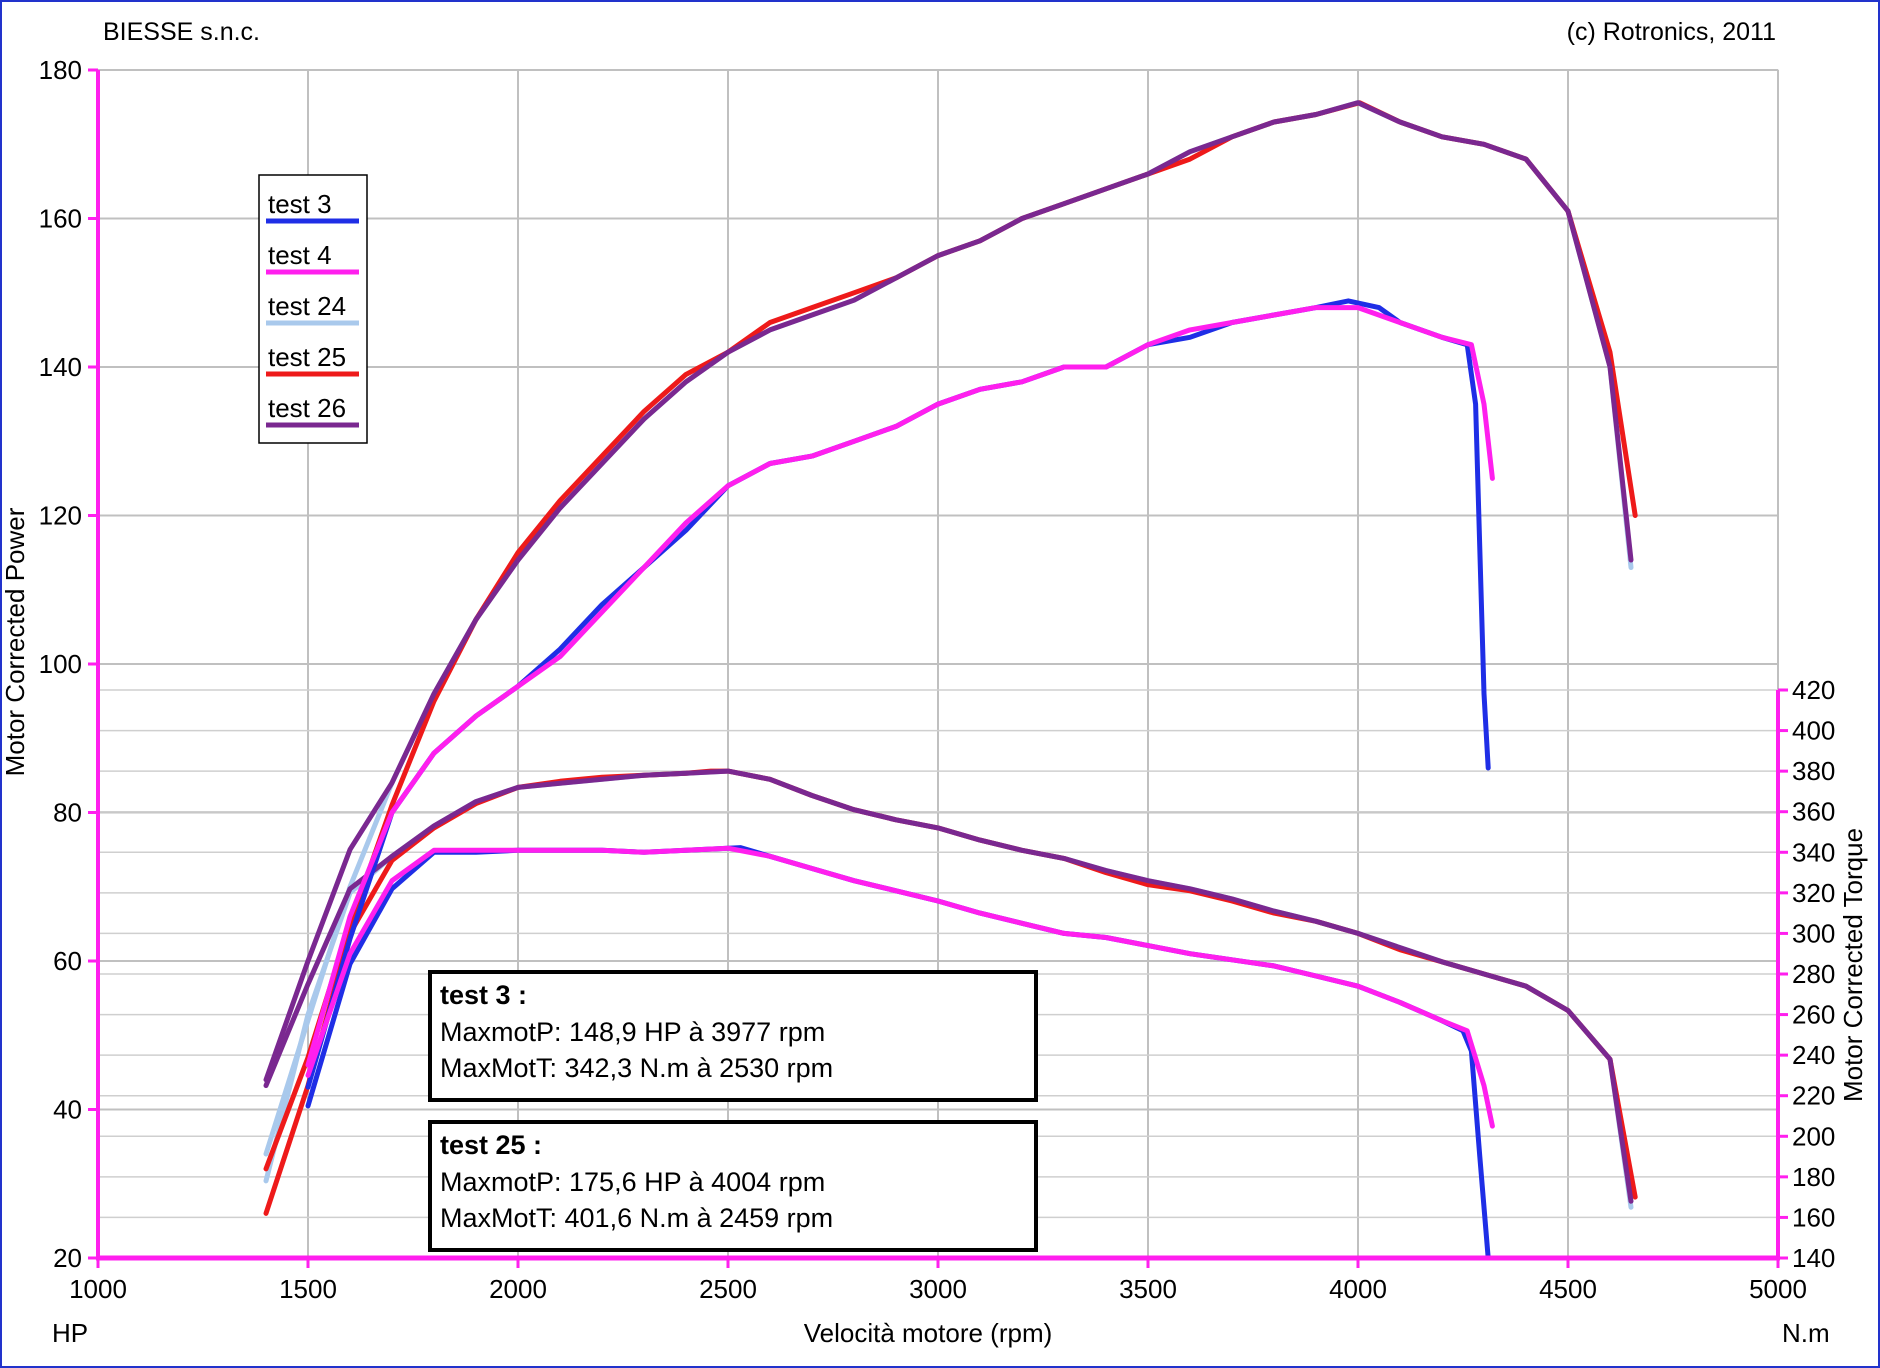  What do you see at coordinates (307, 306) in the screenshot?
I see `legend-label: test 24` at bounding box center [307, 306].